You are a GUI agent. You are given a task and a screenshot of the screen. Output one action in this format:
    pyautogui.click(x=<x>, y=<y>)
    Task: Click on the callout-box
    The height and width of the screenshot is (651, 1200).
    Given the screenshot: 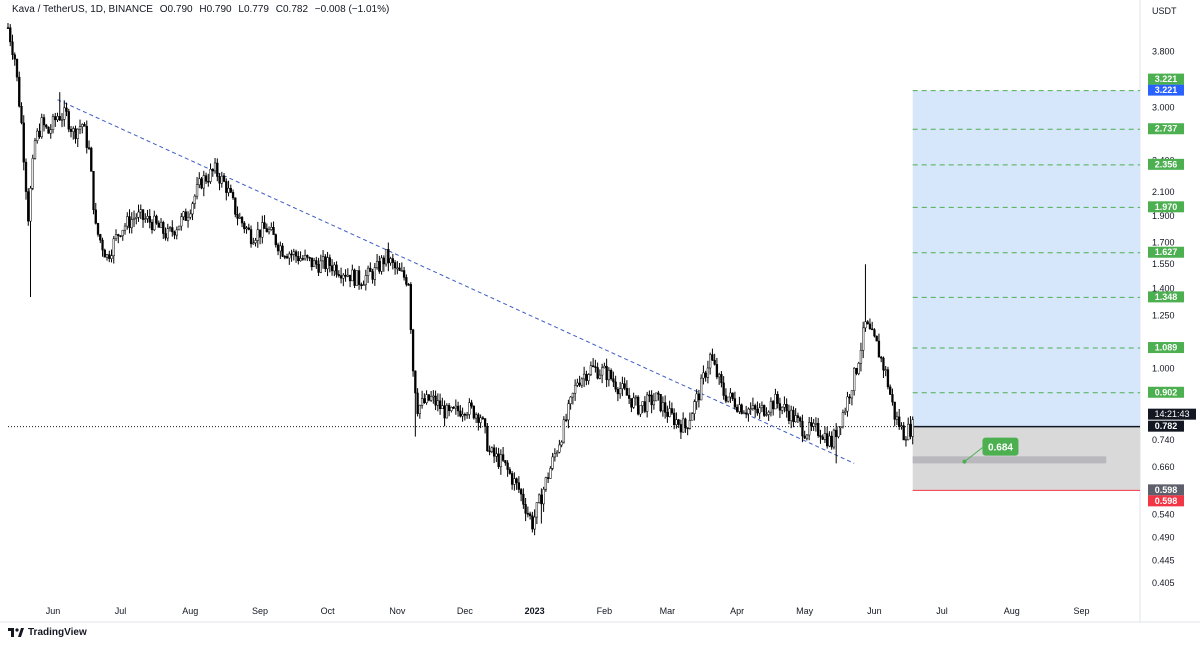 What is the action you would take?
    pyautogui.click(x=1000, y=446)
    